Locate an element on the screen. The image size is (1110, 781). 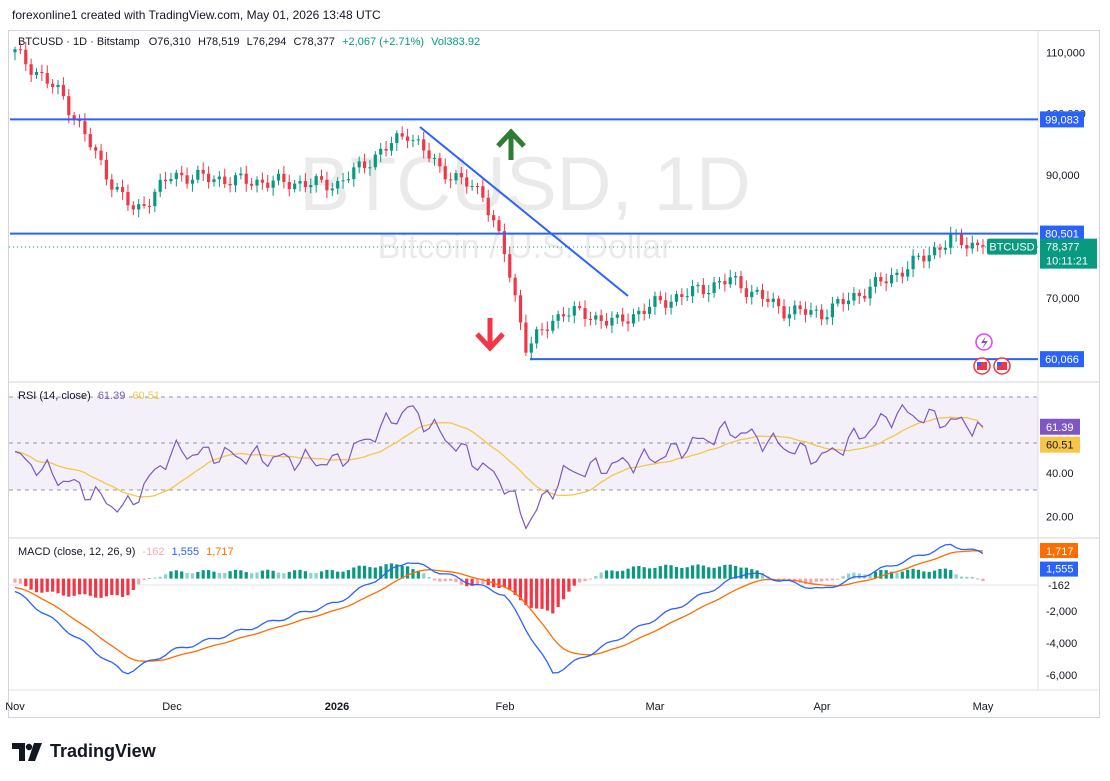
rsi-series is located at coordinates (499, 466).